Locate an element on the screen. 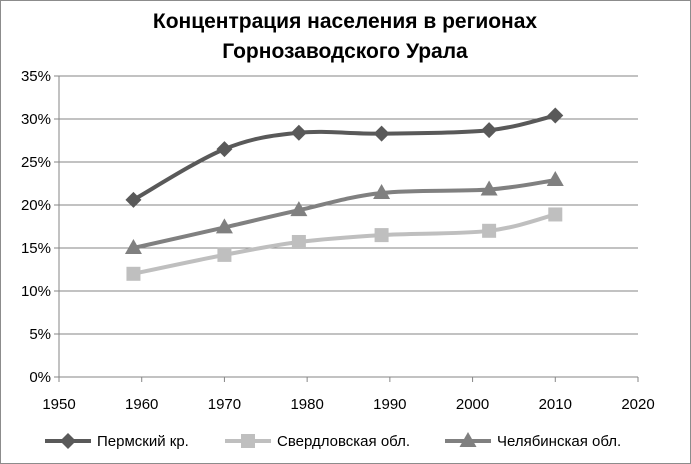 The height and width of the screenshot is (464, 691). legend-marker-пермский-кр is located at coordinates (68, 441).